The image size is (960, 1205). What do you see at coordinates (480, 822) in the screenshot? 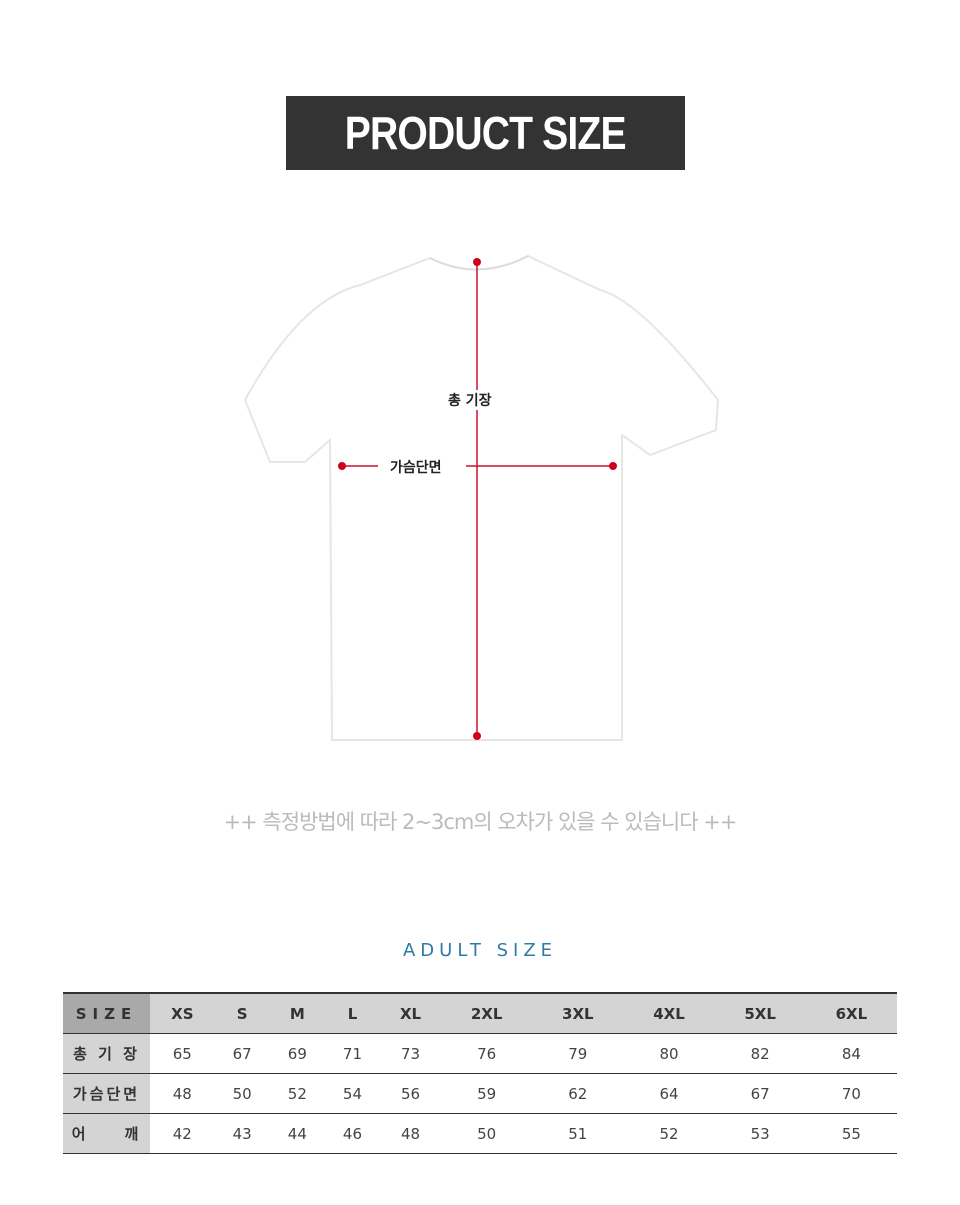
I see `measurement-note: ++ 측정방법에 따라 2~3cm의 오차가 있을 수 있습니다 ++` at bounding box center [480, 822].